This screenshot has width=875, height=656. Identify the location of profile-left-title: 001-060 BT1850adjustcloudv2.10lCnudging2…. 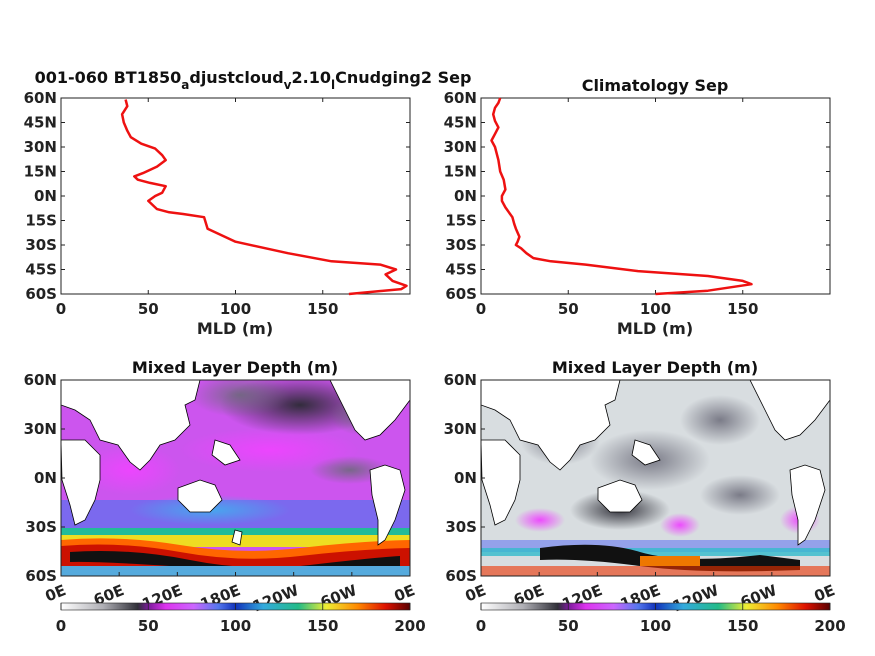
(253, 80).